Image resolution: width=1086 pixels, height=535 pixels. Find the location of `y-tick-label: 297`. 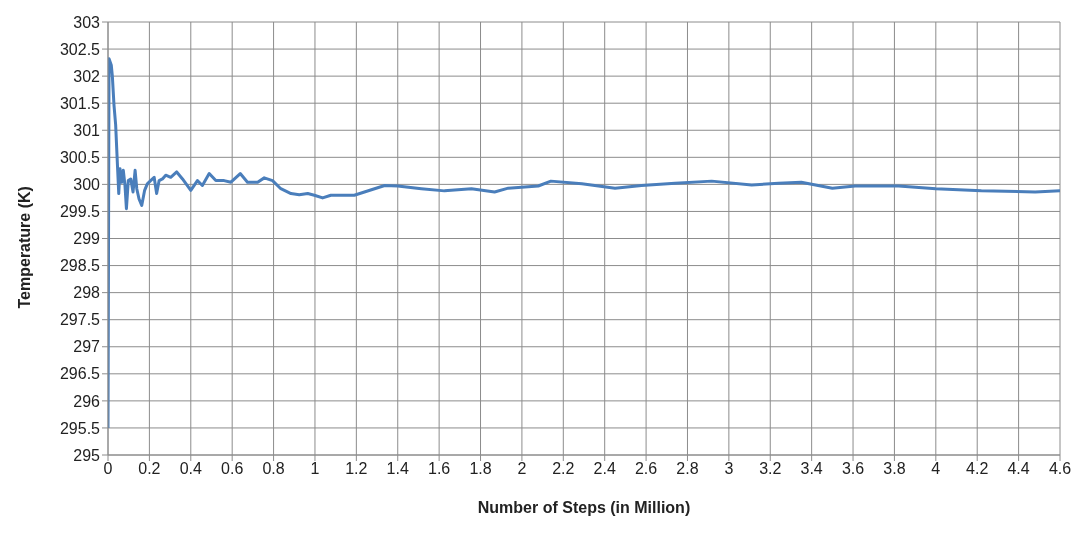

y-tick-label: 297 is located at coordinates (87, 347).